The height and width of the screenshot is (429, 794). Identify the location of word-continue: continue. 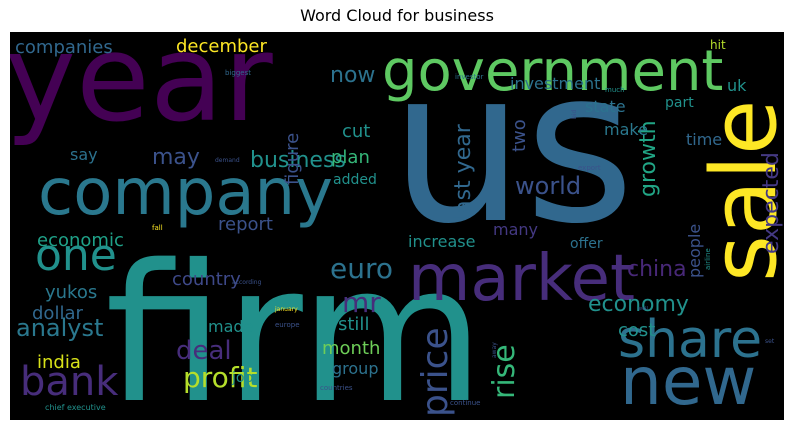
(465, 403).